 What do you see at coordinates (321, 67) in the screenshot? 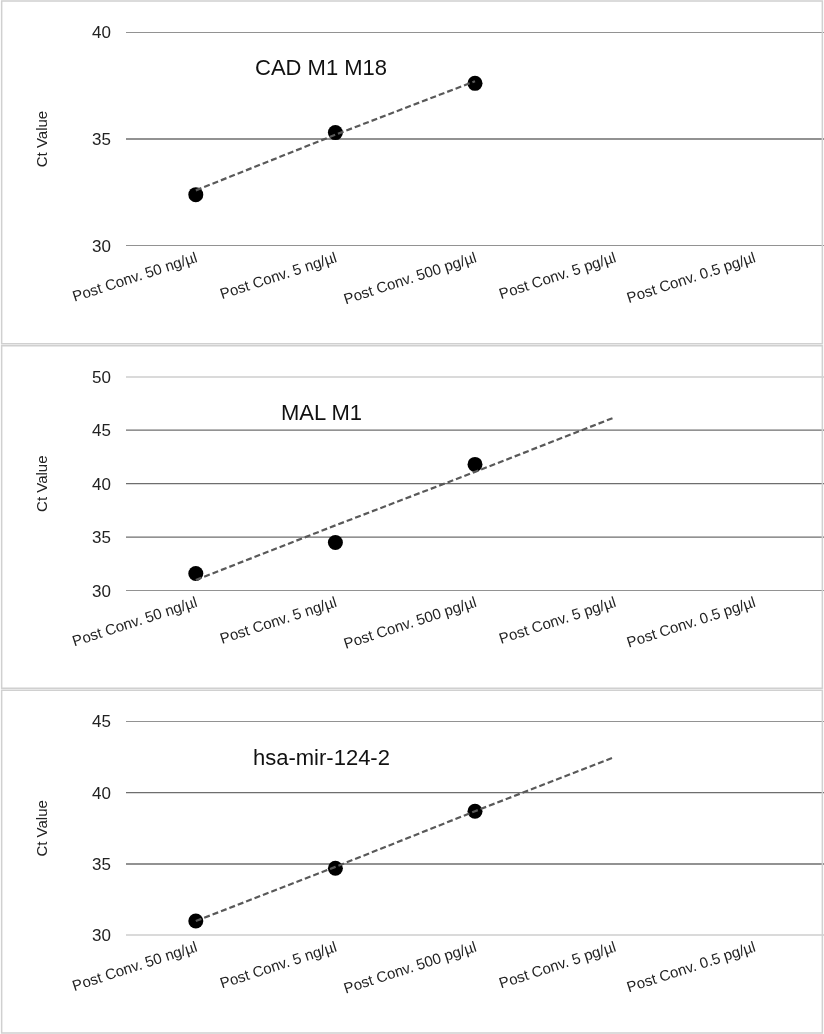
I see `text: CAD M1 M18` at bounding box center [321, 67].